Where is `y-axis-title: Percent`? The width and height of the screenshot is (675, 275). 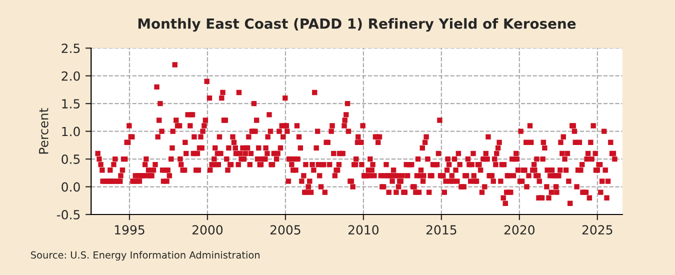
y-axis-title: Percent is located at coordinates (43, 131).